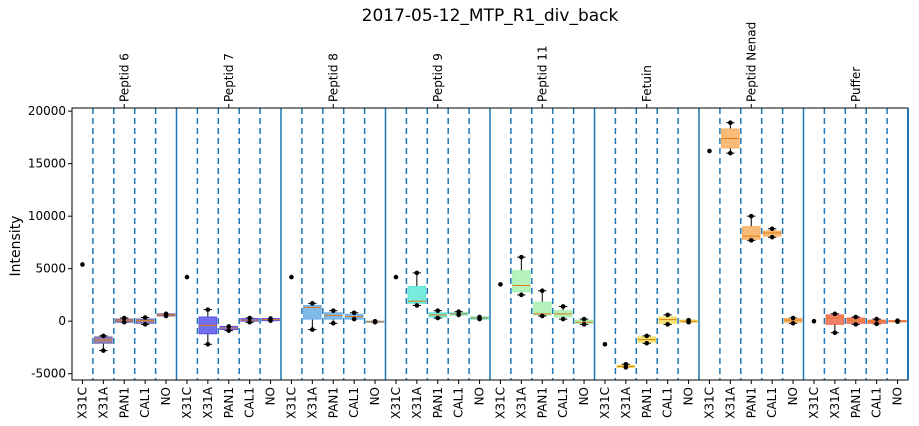  I want to click on y-tick-label: 15000, so click(47, 164).